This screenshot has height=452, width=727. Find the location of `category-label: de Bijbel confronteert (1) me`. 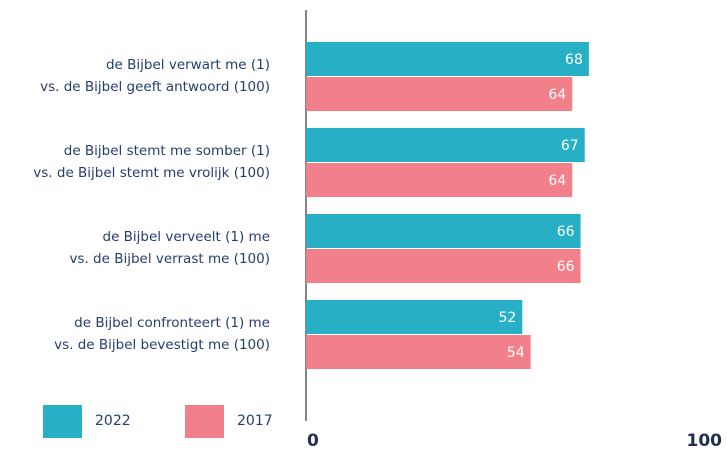

category-label: de Bijbel confronteert (1) me is located at coordinates (172, 323).